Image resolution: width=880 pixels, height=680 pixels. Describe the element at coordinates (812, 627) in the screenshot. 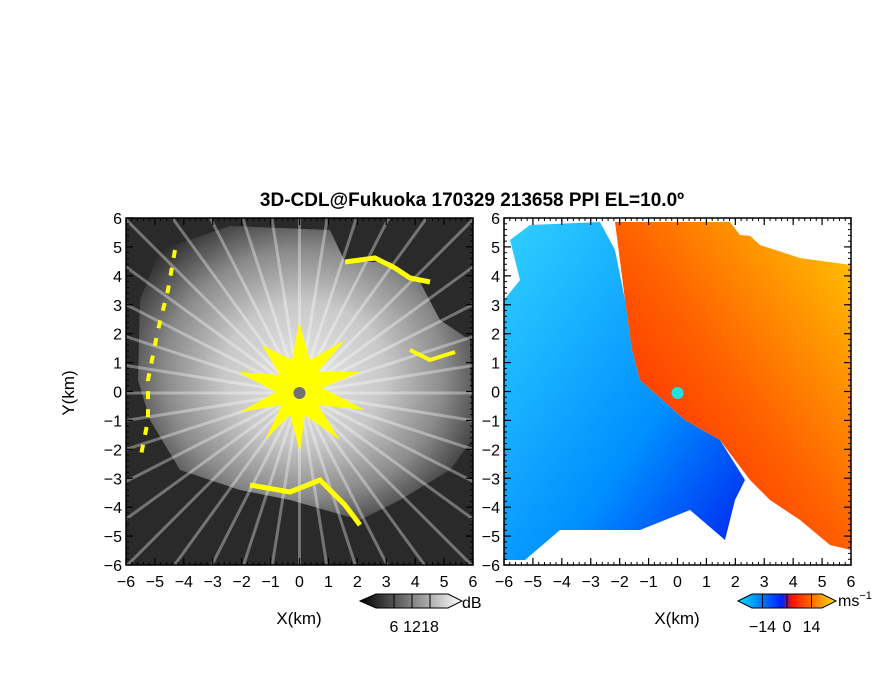

I see `colorbar-tick-label: 14` at that location.